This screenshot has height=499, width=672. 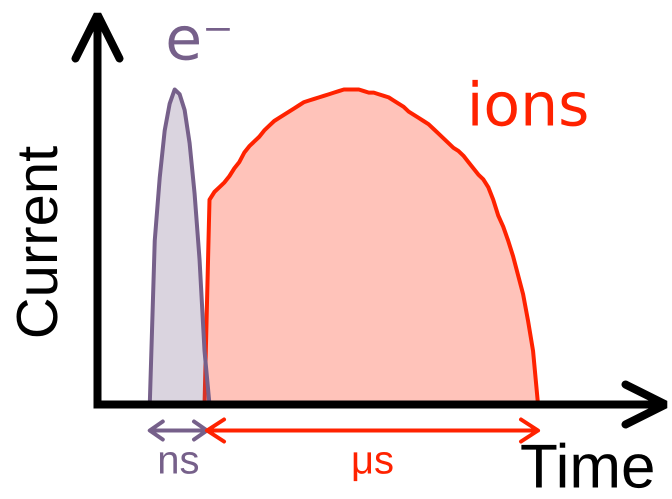 What do you see at coordinates (178, 460) in the screenshot?
I see `text: ns` at bounding box center [178, 460].